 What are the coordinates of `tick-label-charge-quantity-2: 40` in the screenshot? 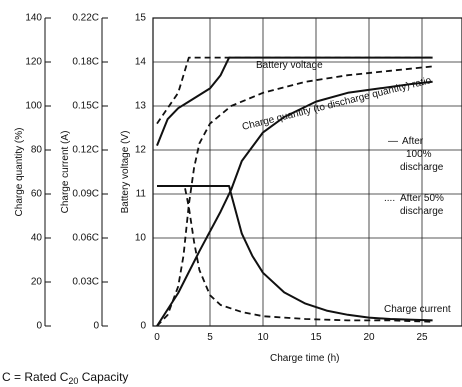 It's located at (37, 238).